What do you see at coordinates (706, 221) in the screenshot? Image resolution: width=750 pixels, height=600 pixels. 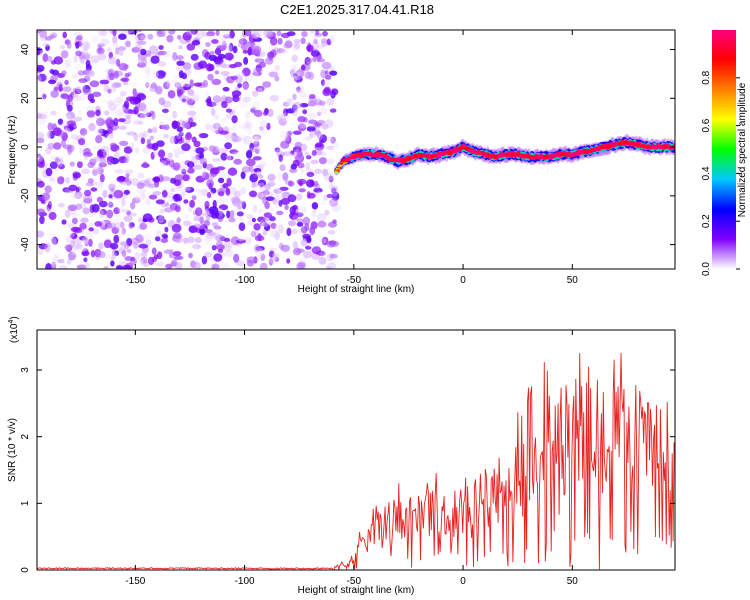 I see `colorbar-tick-label: 0.2` at bounding box center [706, 221].